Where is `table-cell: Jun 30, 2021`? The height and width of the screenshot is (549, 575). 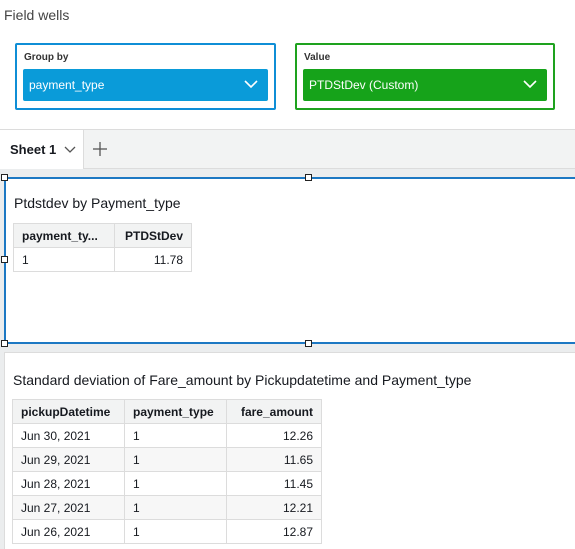
table-cell: Jun 30, 2021 is located at coordinates (68, 435).